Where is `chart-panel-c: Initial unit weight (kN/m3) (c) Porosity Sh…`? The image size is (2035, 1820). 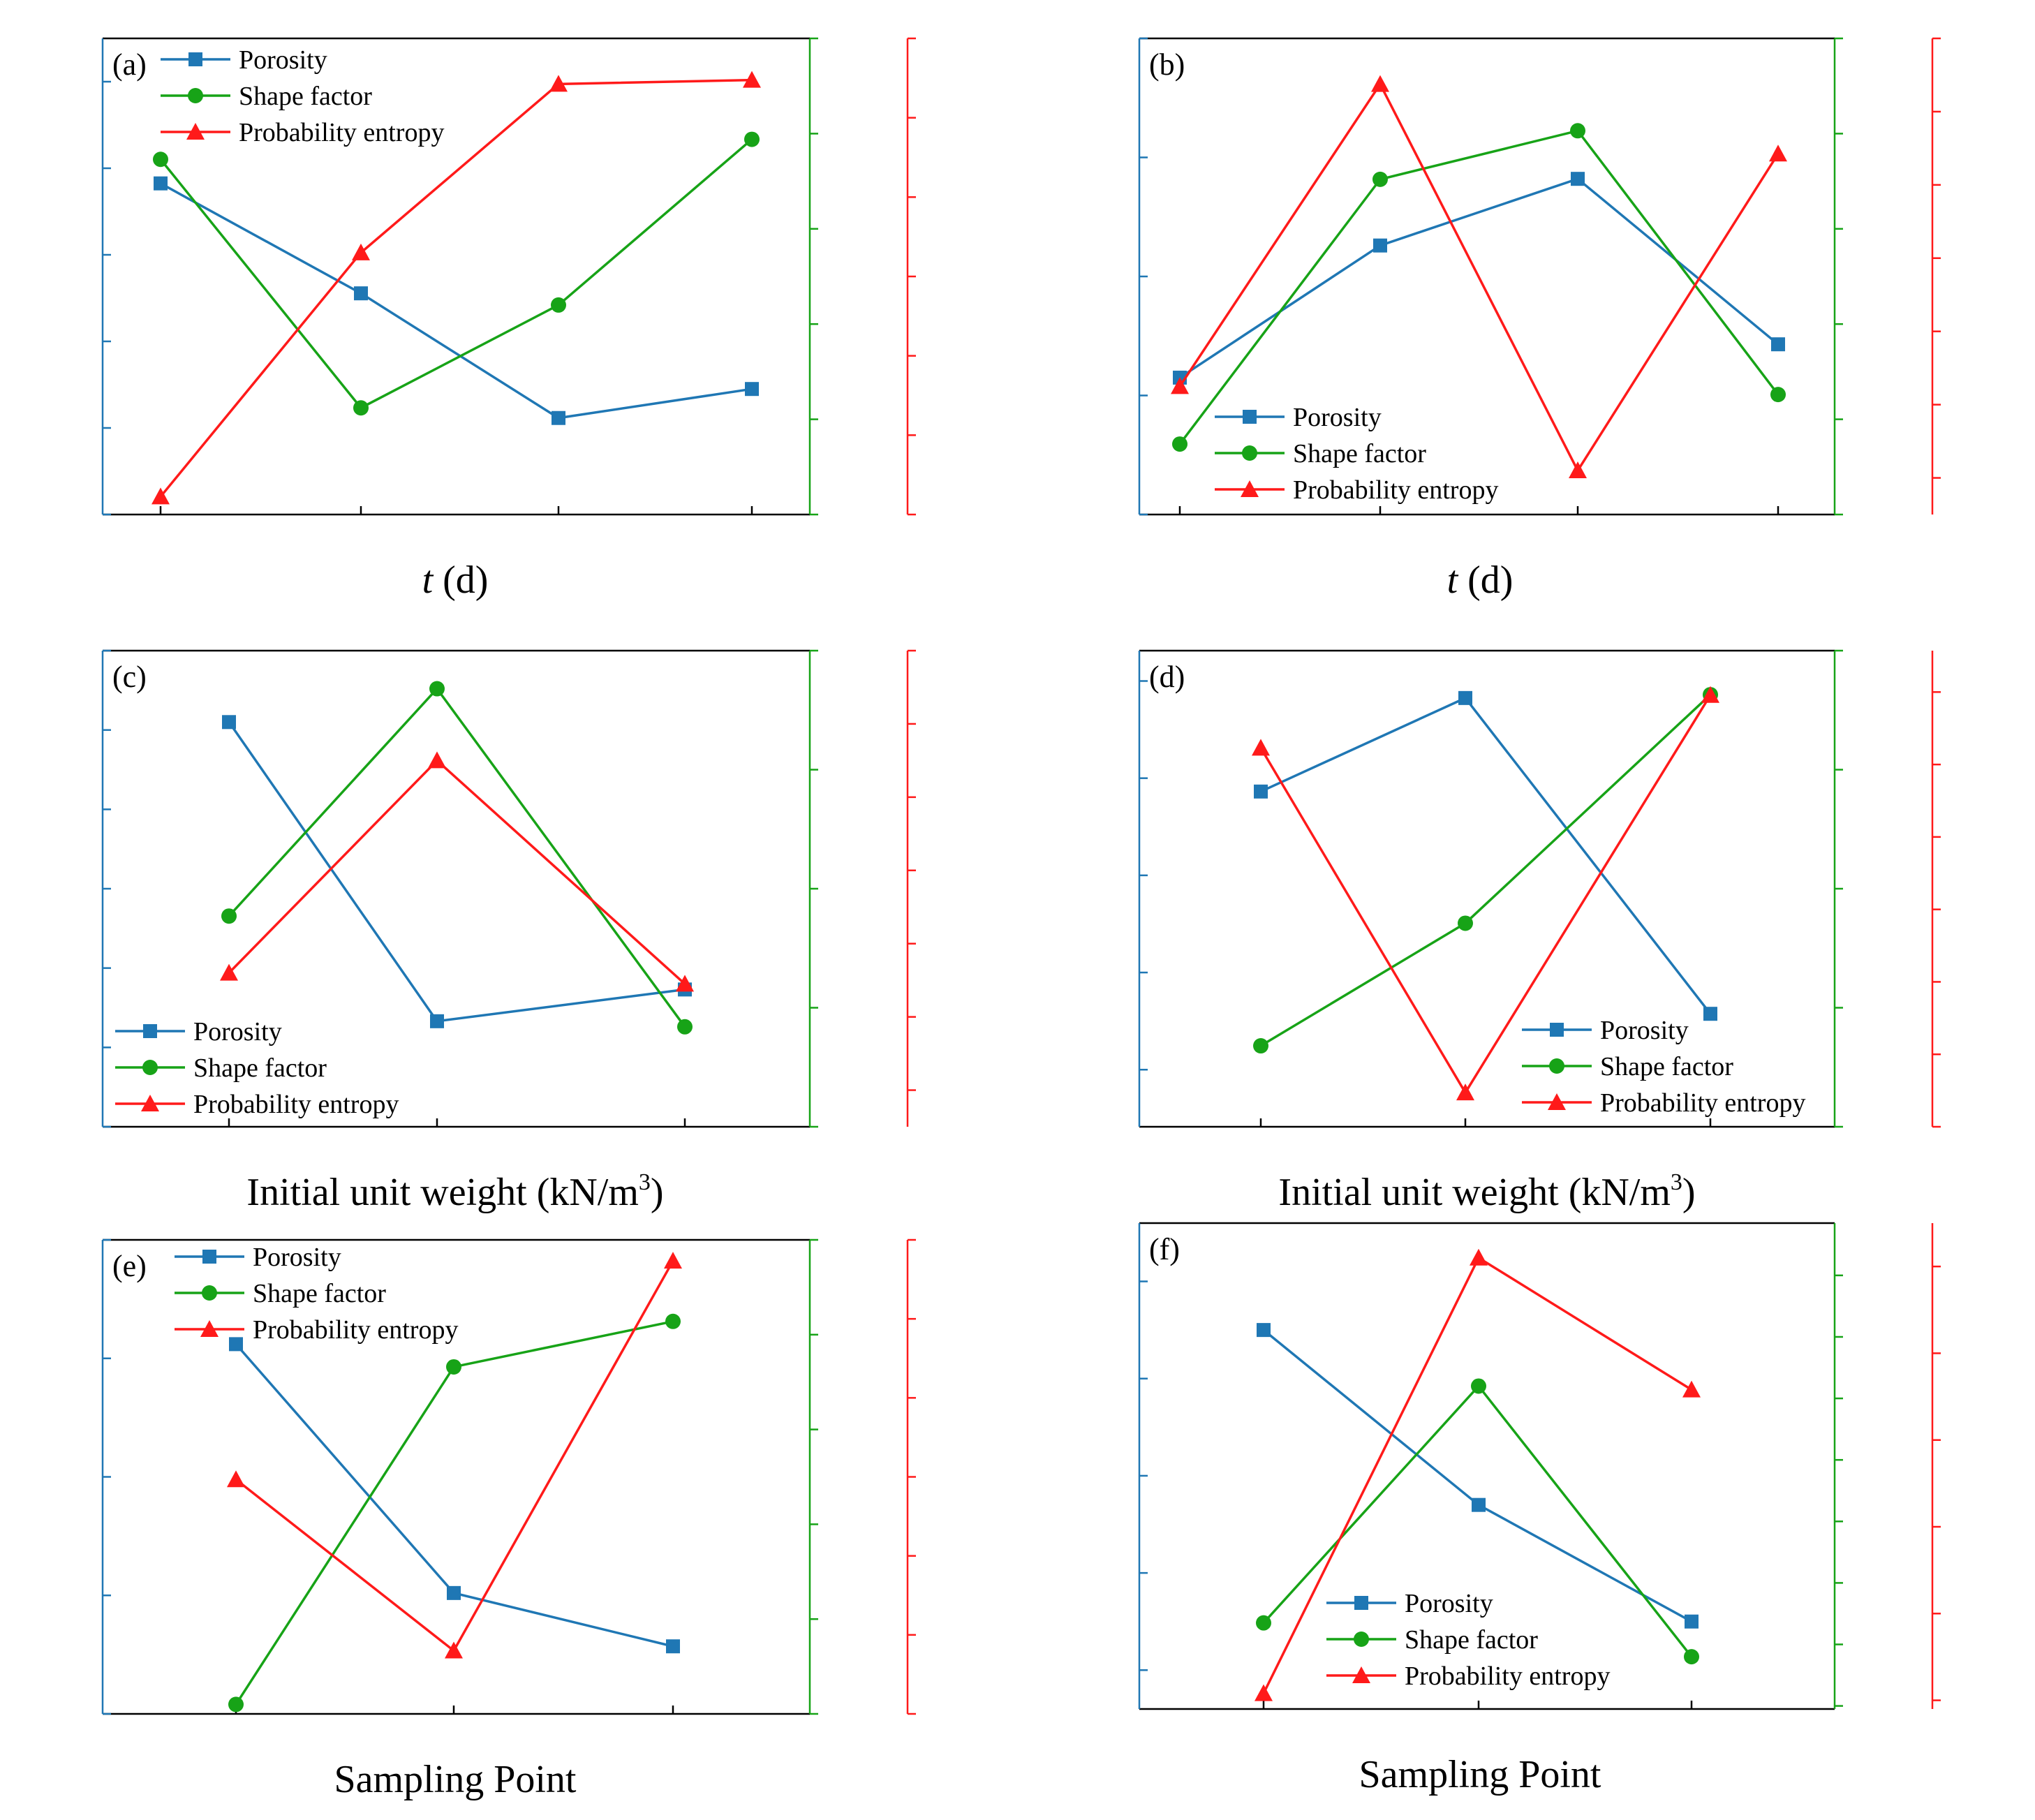
chart-panel-c: Initial unit weight (kN/m3) (c) Porosity Sh… is located at coordinates (508, 931).